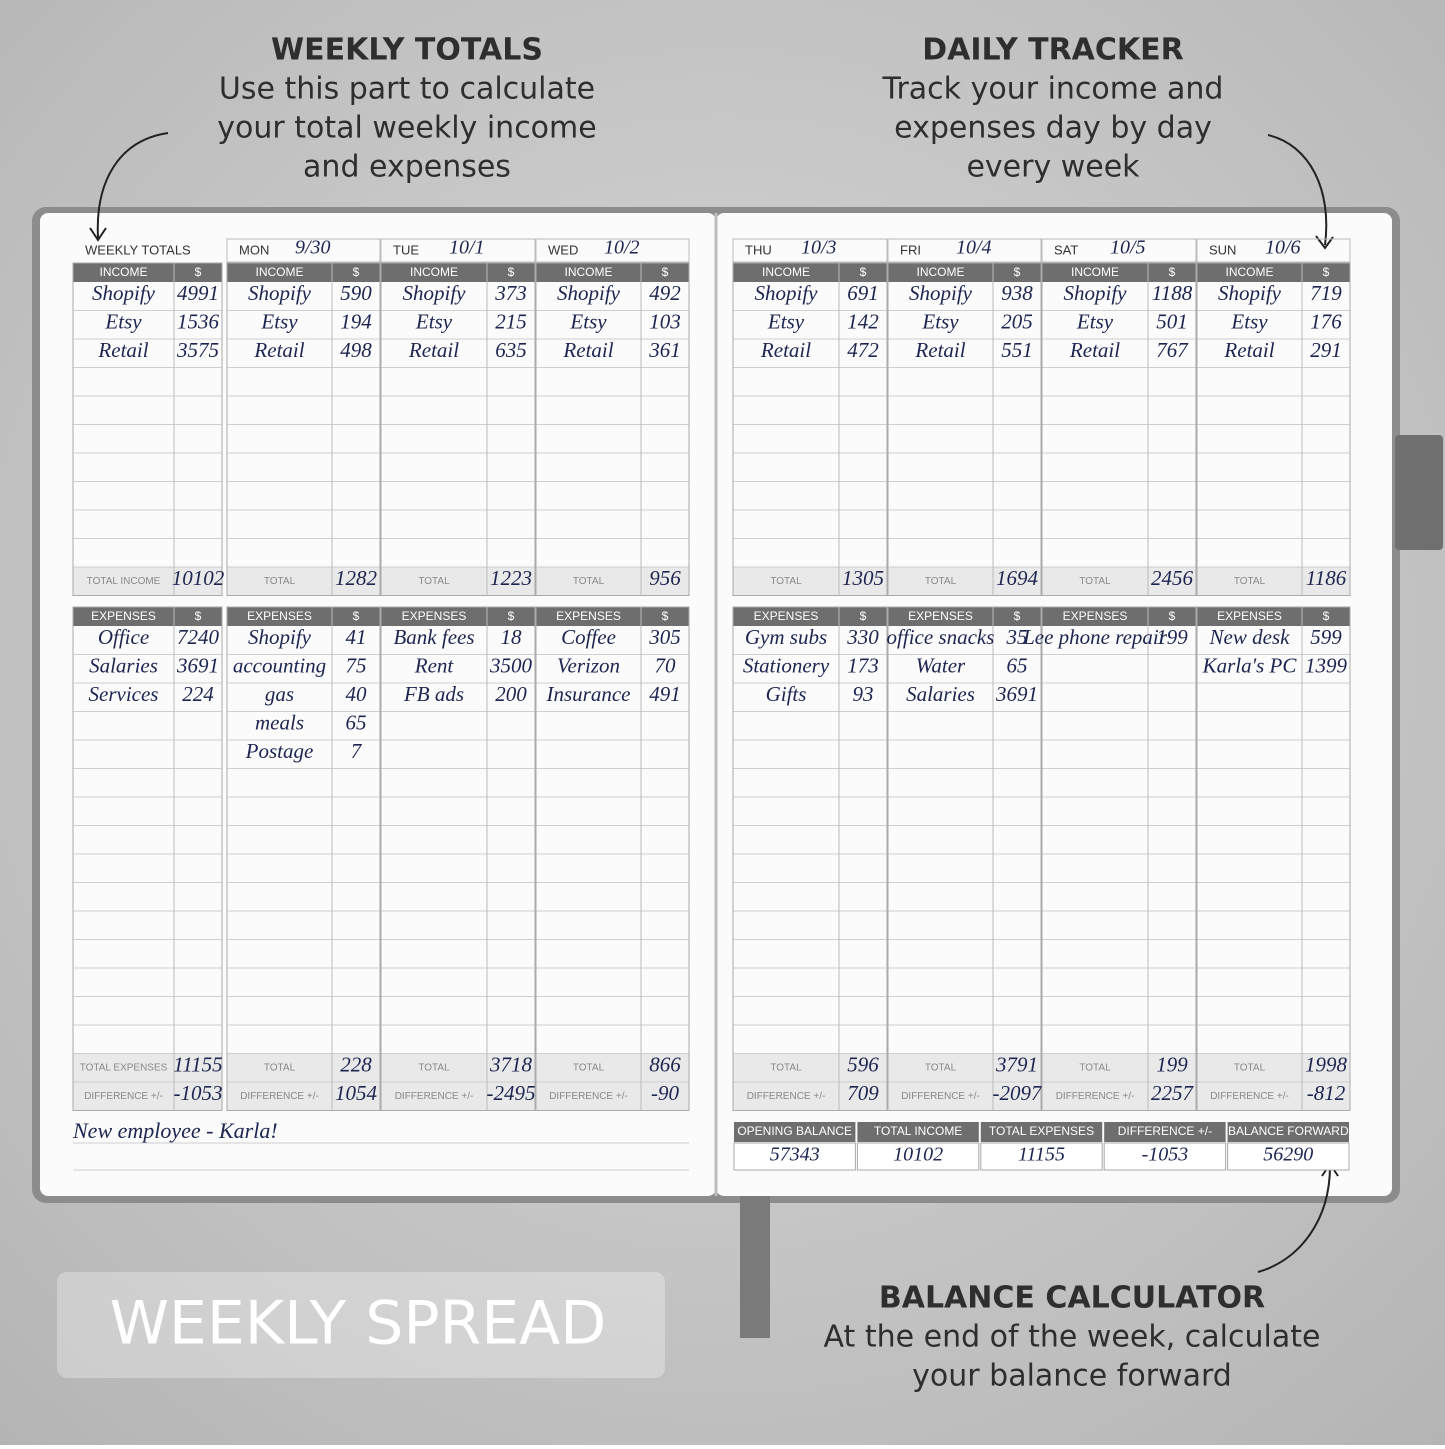 Image resolution: width=1445 pixels, height=1449 pixels. I want to click on note: New employee - Karla!, so click(175, 1130).